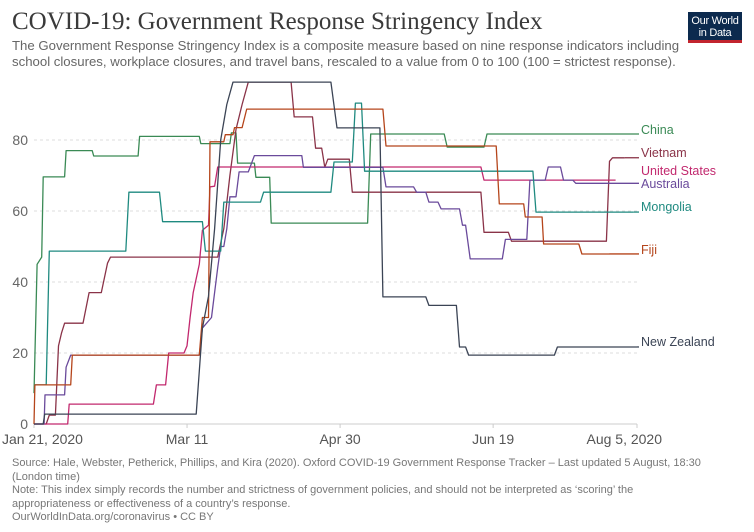 This screenshot has height=532, width=754. What do you see at coordinates (339, 439) in the screenshot?
I see `x-tick-label: Apr 30` at bounding box center [339, 439].